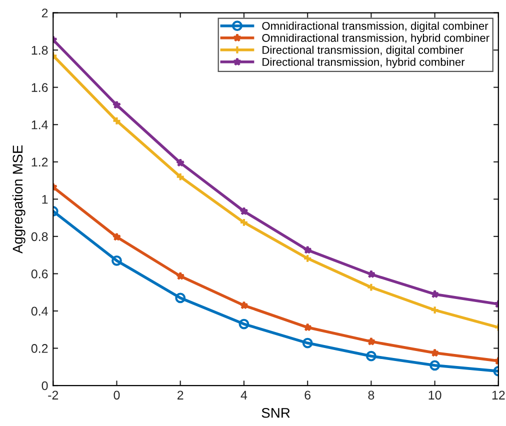 This screenshot has height=426, width=506. What do you see at coordinates (45, 385) in the screenshot?
I see `y-tick-label: 0` at bounding box center [45, 385].